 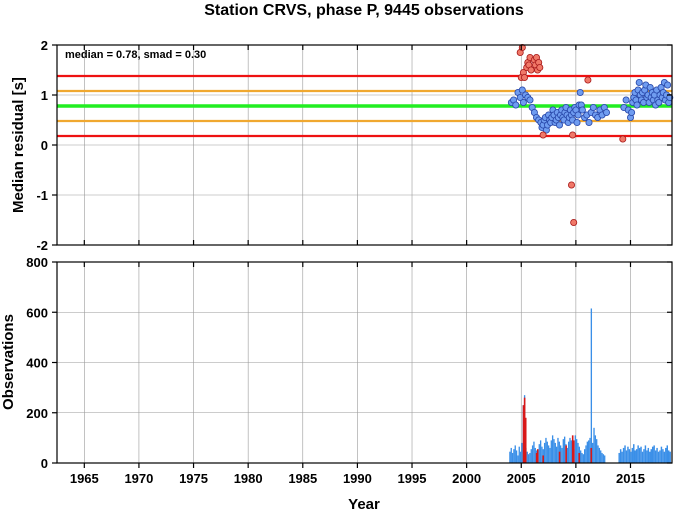 I want to click on x-tick-label: 2015, so click(x=630, y=478).